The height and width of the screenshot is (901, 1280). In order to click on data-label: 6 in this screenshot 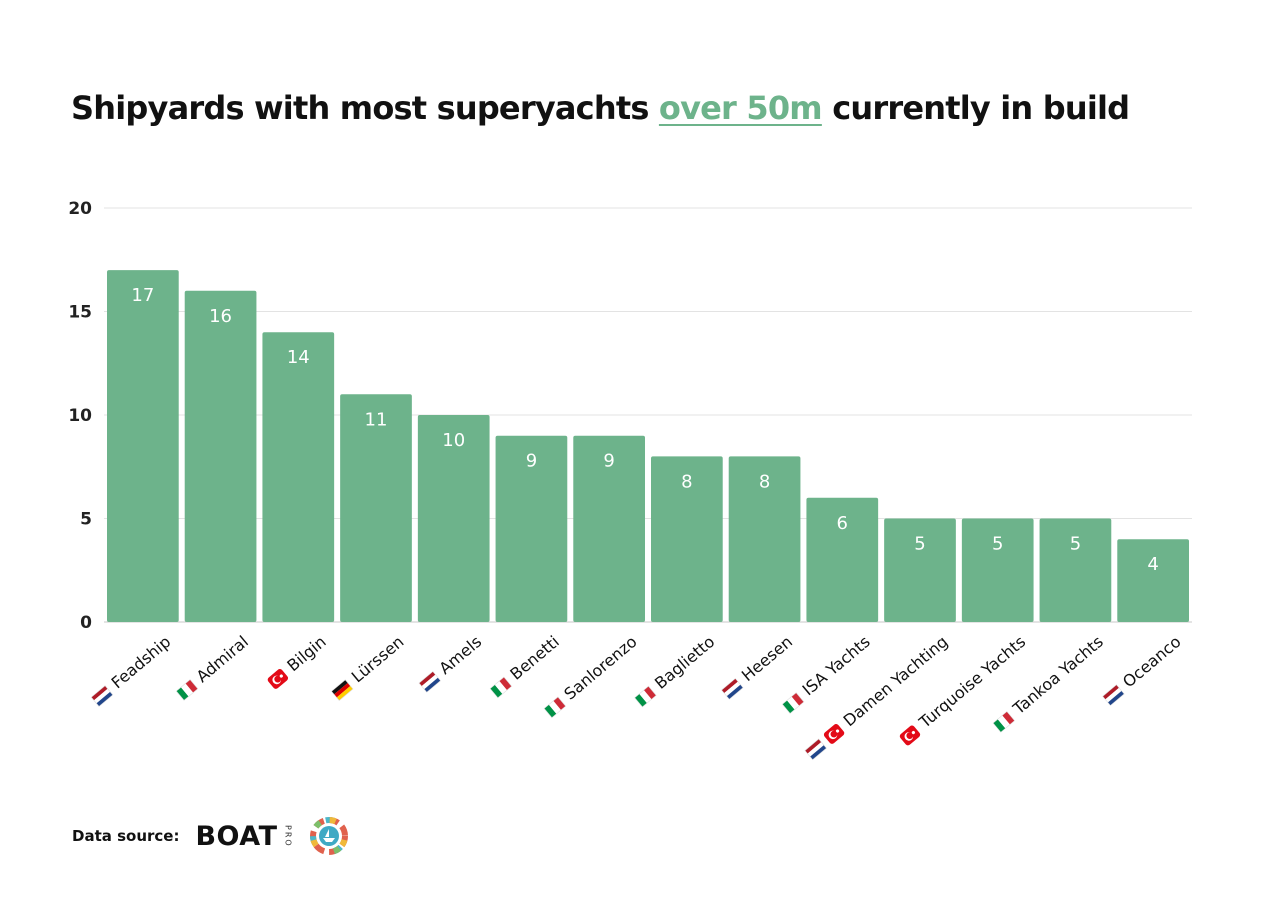, I will do `click(842, 523)`.